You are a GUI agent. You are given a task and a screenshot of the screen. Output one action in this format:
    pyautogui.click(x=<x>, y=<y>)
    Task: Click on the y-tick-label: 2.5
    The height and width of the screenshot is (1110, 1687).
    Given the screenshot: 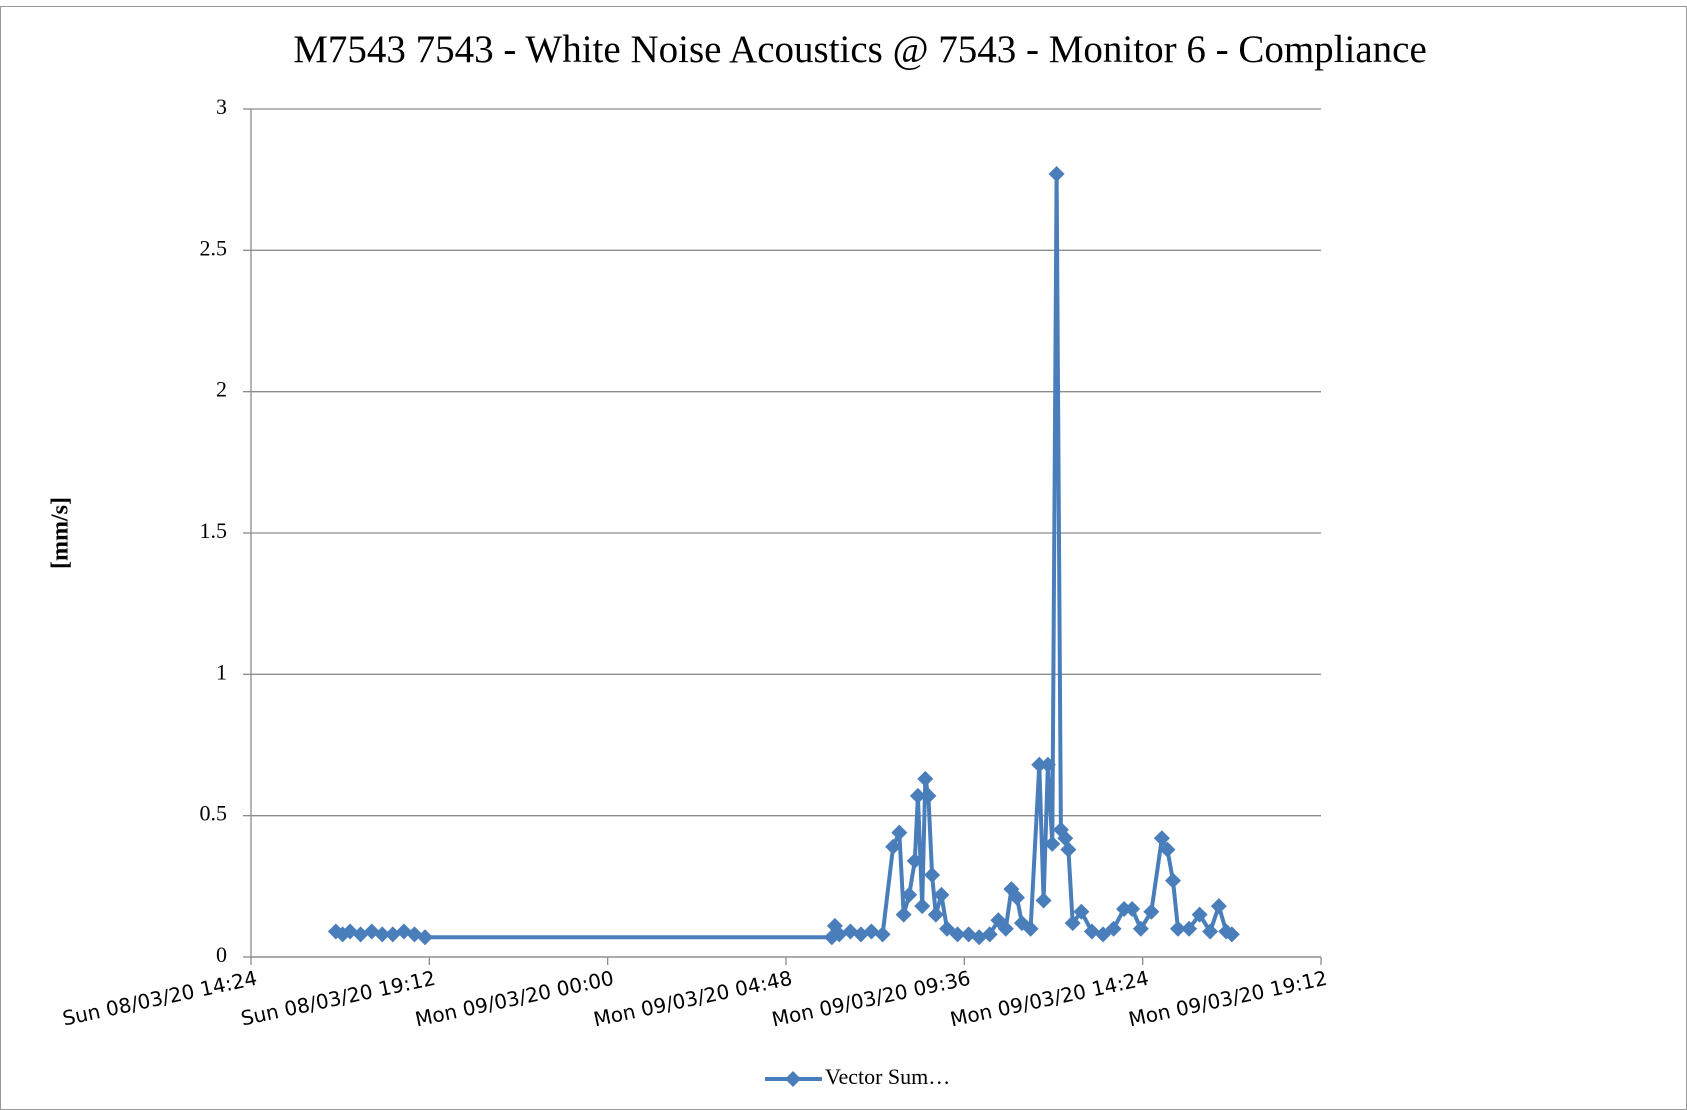 What is the action you would take?
    pyautogui.click(x=214, y=247)
    